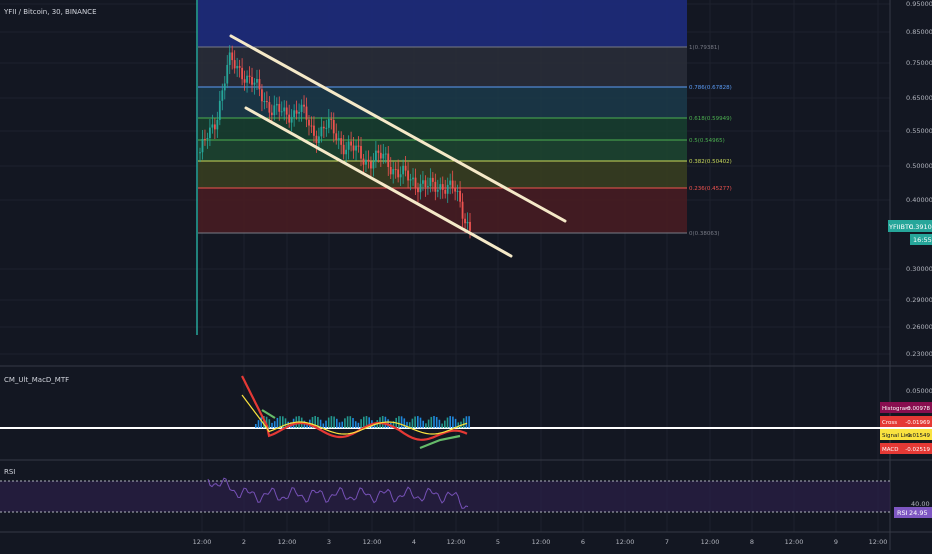 The height and width of the screenshot is (554, 932). Describe the element at coordinates (752, 542) in the screenshot. I see `time-tick: 8` at that location.